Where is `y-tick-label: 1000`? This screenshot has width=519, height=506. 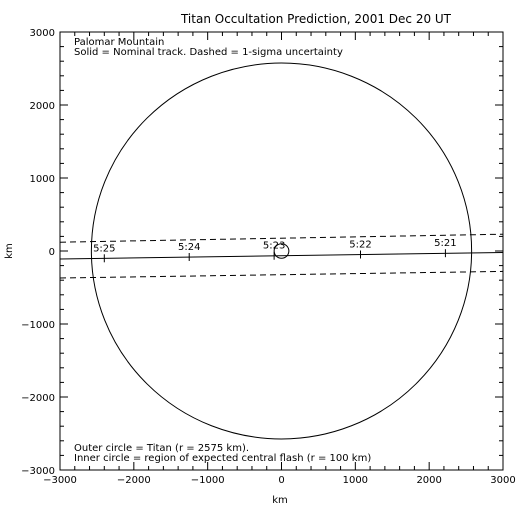 y-tick-label: 1000 is located at coordinates (42, 179).